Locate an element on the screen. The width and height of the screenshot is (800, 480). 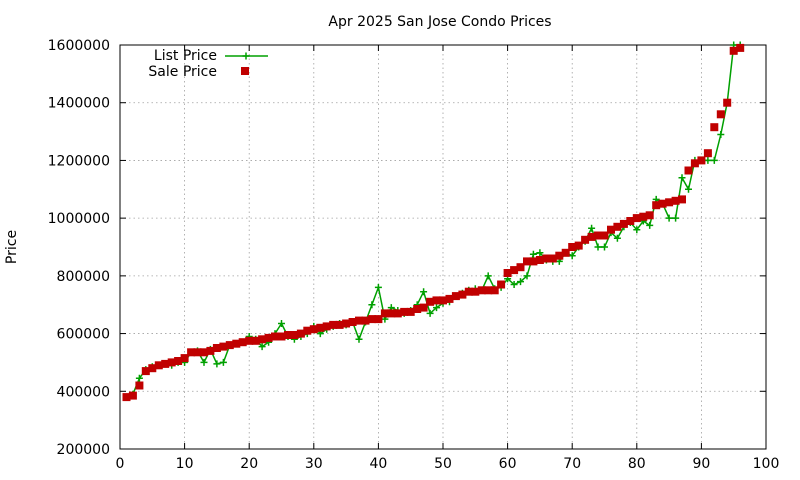
x-tick-label: 10 is located at coordinates (185, 464).